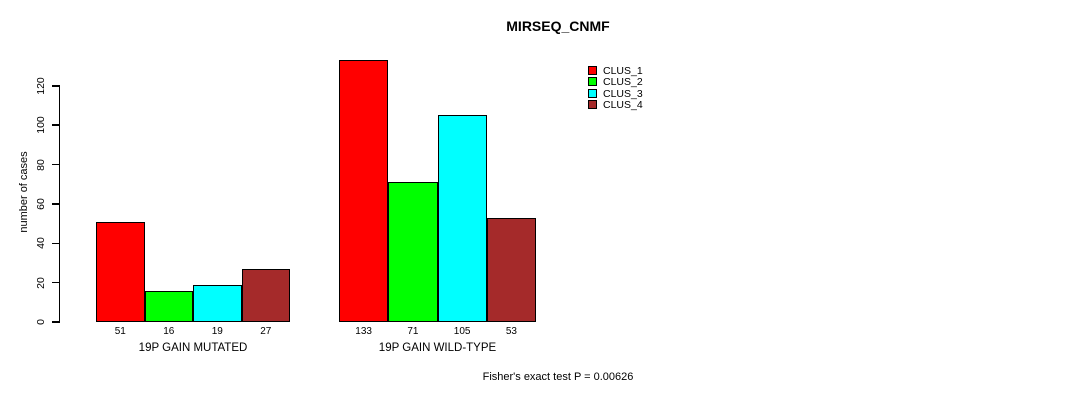  Describe the element at coordinates (623, 93) in the screenshot. I see `legend-label-clus_3: CLUS_3` at that location.